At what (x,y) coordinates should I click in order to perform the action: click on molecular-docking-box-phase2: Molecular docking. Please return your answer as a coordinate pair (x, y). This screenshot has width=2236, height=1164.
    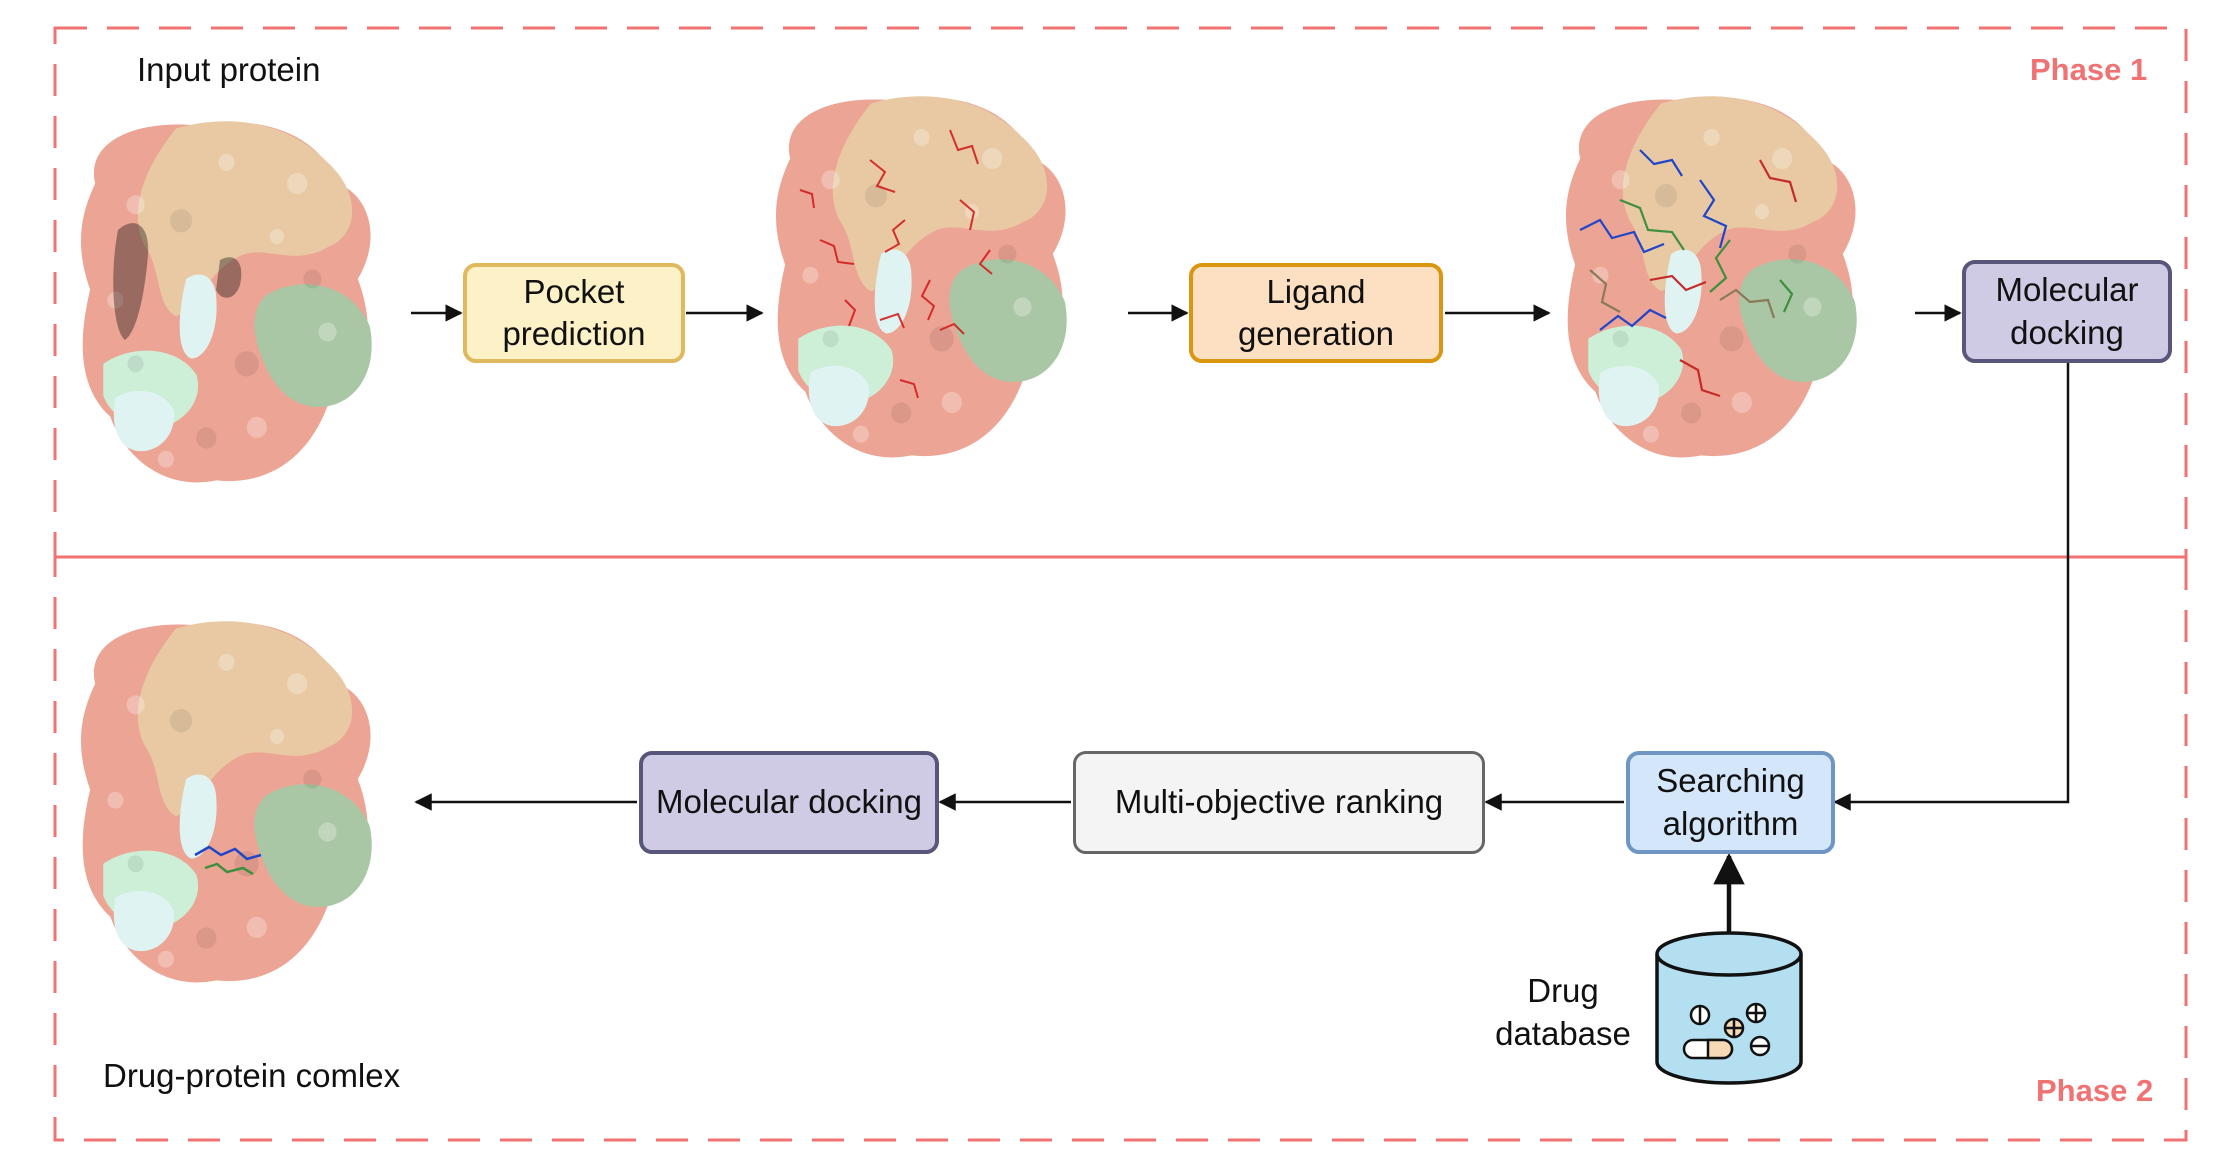
    Looking at the image, I should click on (789, 802).